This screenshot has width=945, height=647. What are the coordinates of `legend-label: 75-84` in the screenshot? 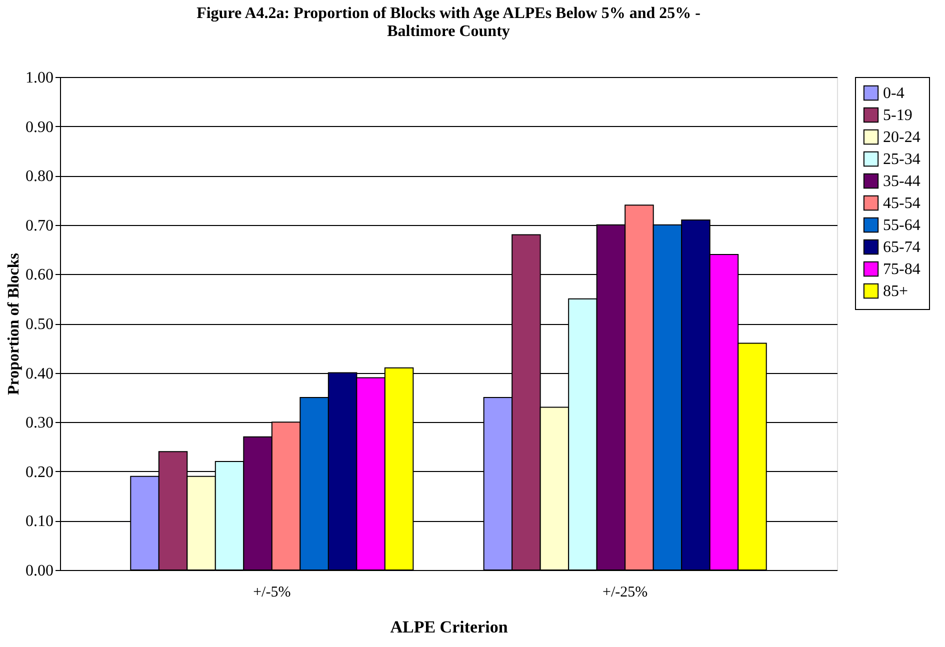 It's located at (901, 269).